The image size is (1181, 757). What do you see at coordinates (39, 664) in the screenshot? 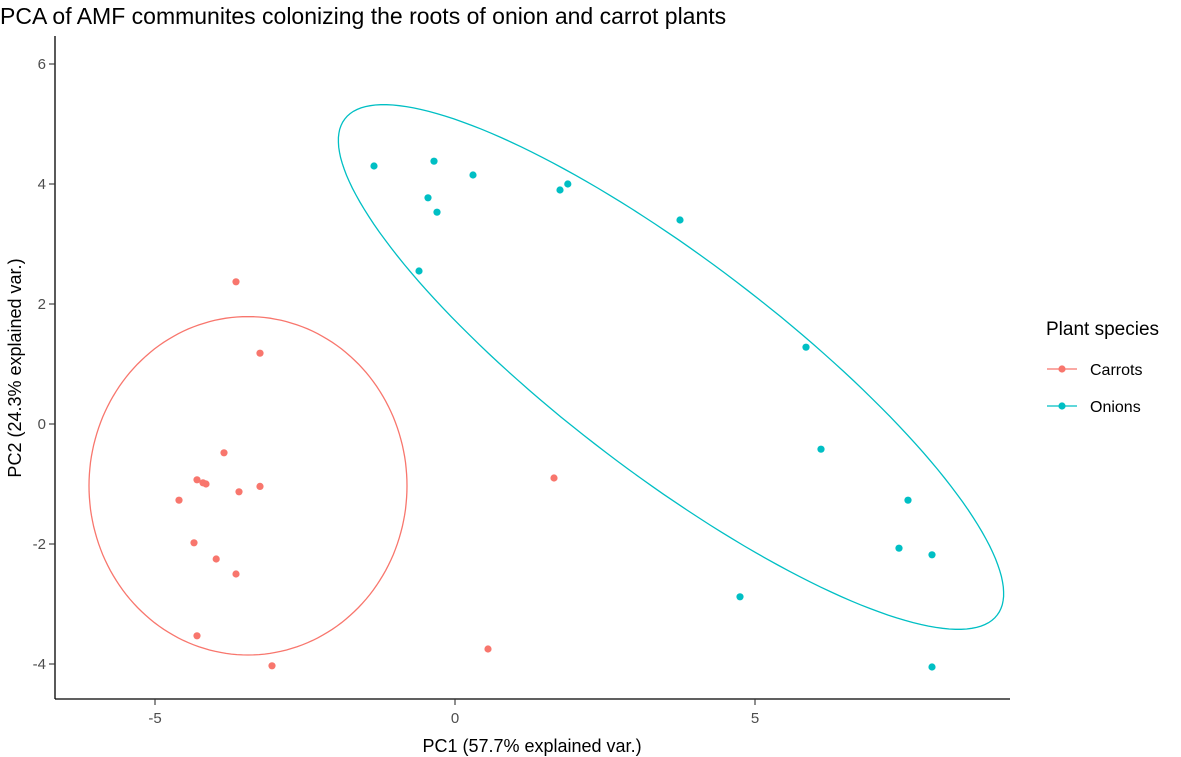
I see `y-tick-label: -4` at bounding box center [39, 664].